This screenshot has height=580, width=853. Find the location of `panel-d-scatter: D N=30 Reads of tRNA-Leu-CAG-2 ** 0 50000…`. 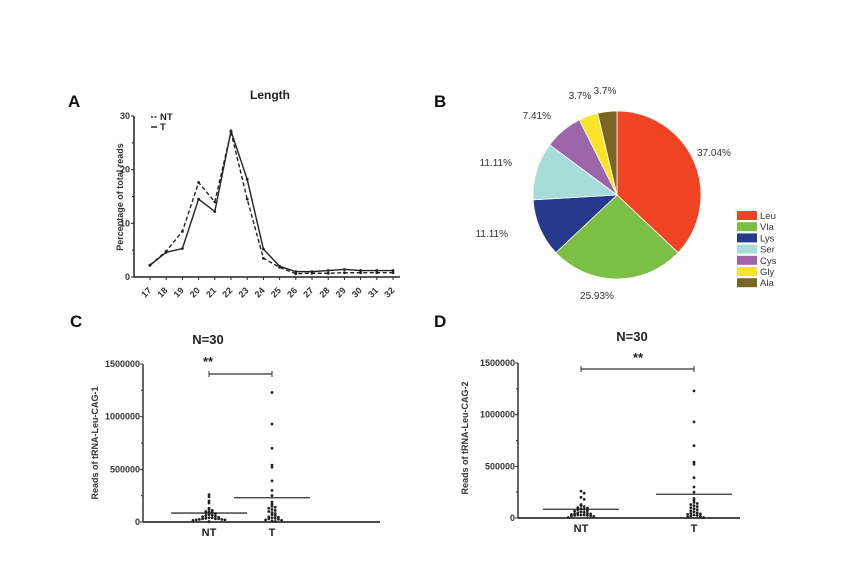

panel-d-scatter: D N=30 Reads of tRNA-Leu-CAG-2 ** 0 50000… is located at coordinates (587, 423).